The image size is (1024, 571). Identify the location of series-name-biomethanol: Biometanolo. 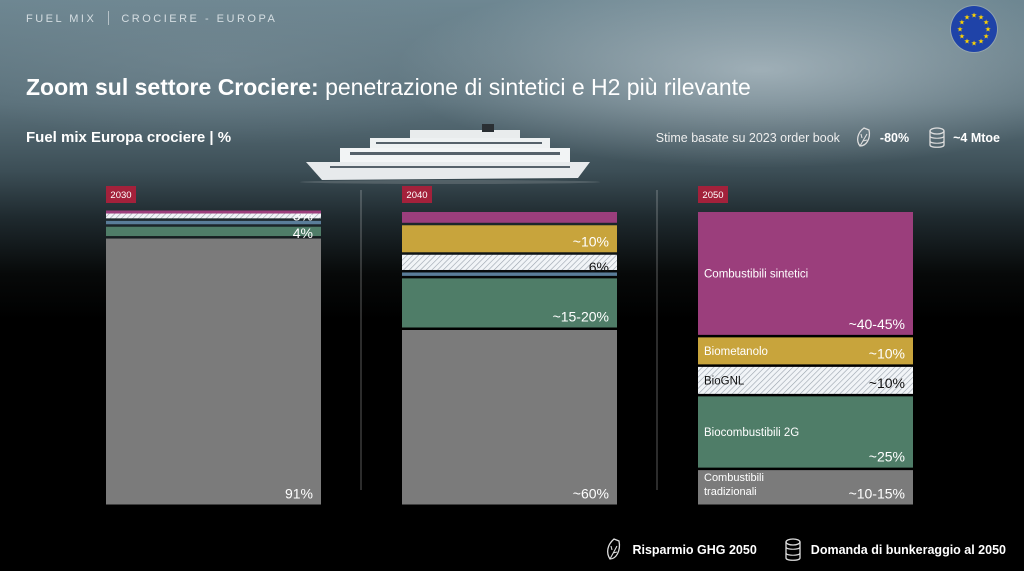
(736, 352).